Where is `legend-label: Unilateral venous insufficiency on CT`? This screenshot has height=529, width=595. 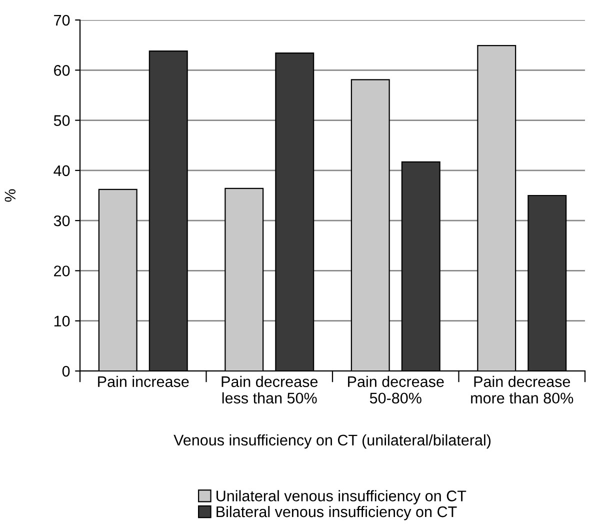
legend-label: Unilateral venous insufficiency on CT is located at coordinates (341, 497).